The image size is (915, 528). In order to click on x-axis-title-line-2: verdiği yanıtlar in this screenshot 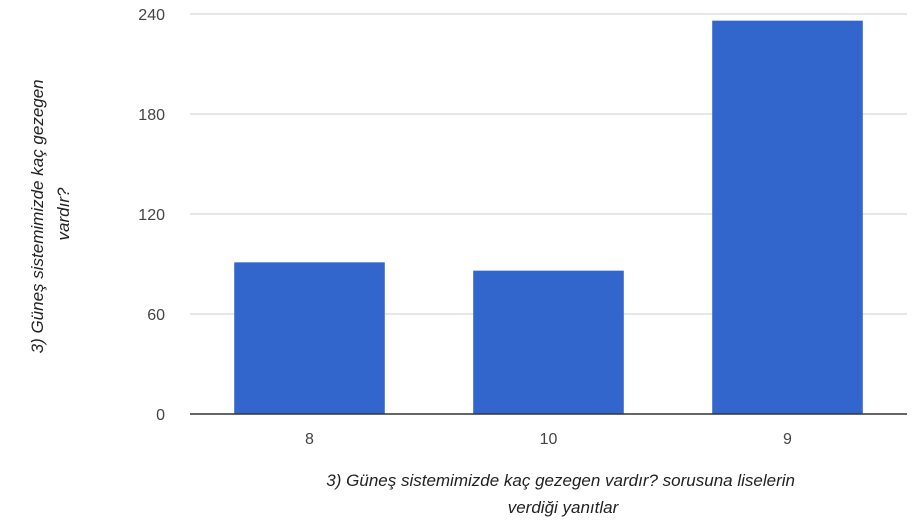, I will do `click(564, 507)`.